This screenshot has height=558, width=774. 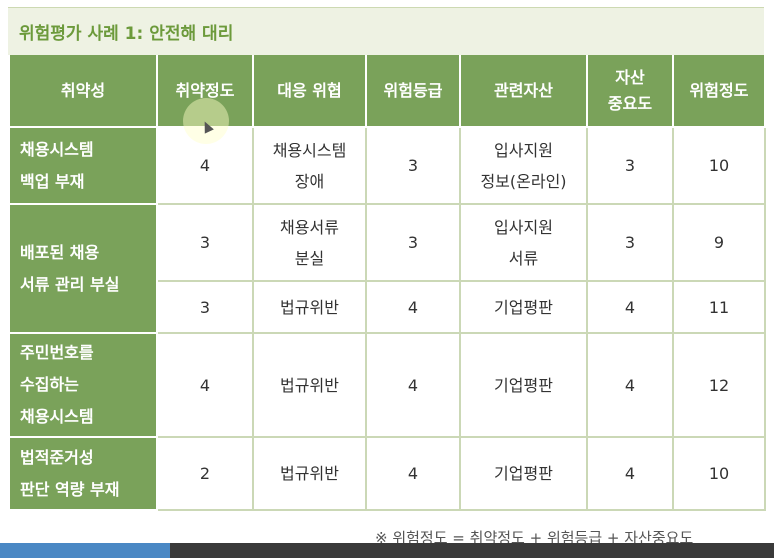 What do you see at coordinates (534, 538) in the screenshot?
I see `formula-footnote: ※ 위험정도 = 취약정도 + 위험등급 + 자산중요도` at bounding box center [534, 538].